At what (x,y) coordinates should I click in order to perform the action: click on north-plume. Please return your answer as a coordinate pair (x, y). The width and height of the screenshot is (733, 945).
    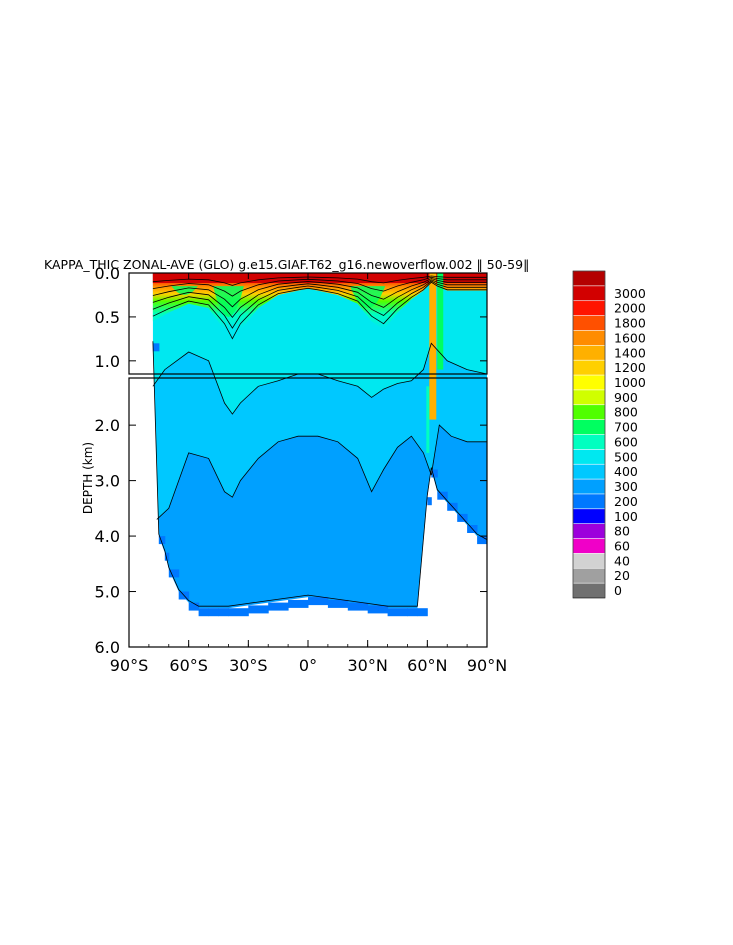
    Looking at the image, I should click on (435, 363).